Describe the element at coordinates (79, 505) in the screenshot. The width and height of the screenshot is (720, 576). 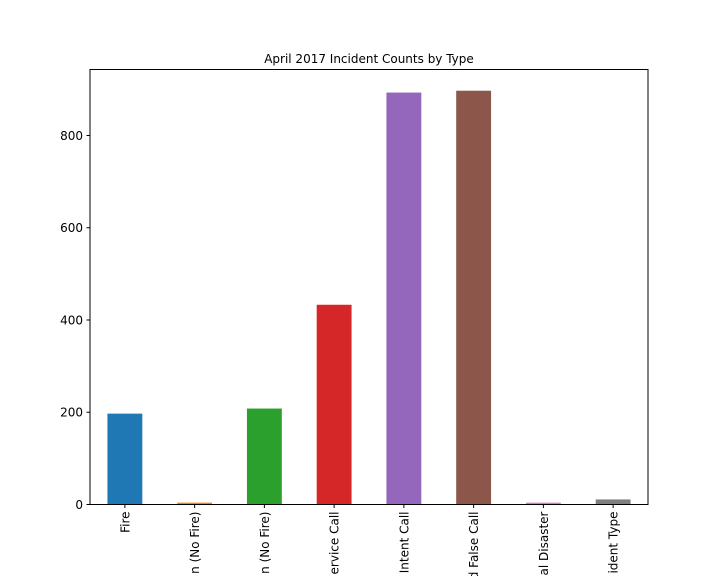
I see `y-tick-label: 0` at that location.